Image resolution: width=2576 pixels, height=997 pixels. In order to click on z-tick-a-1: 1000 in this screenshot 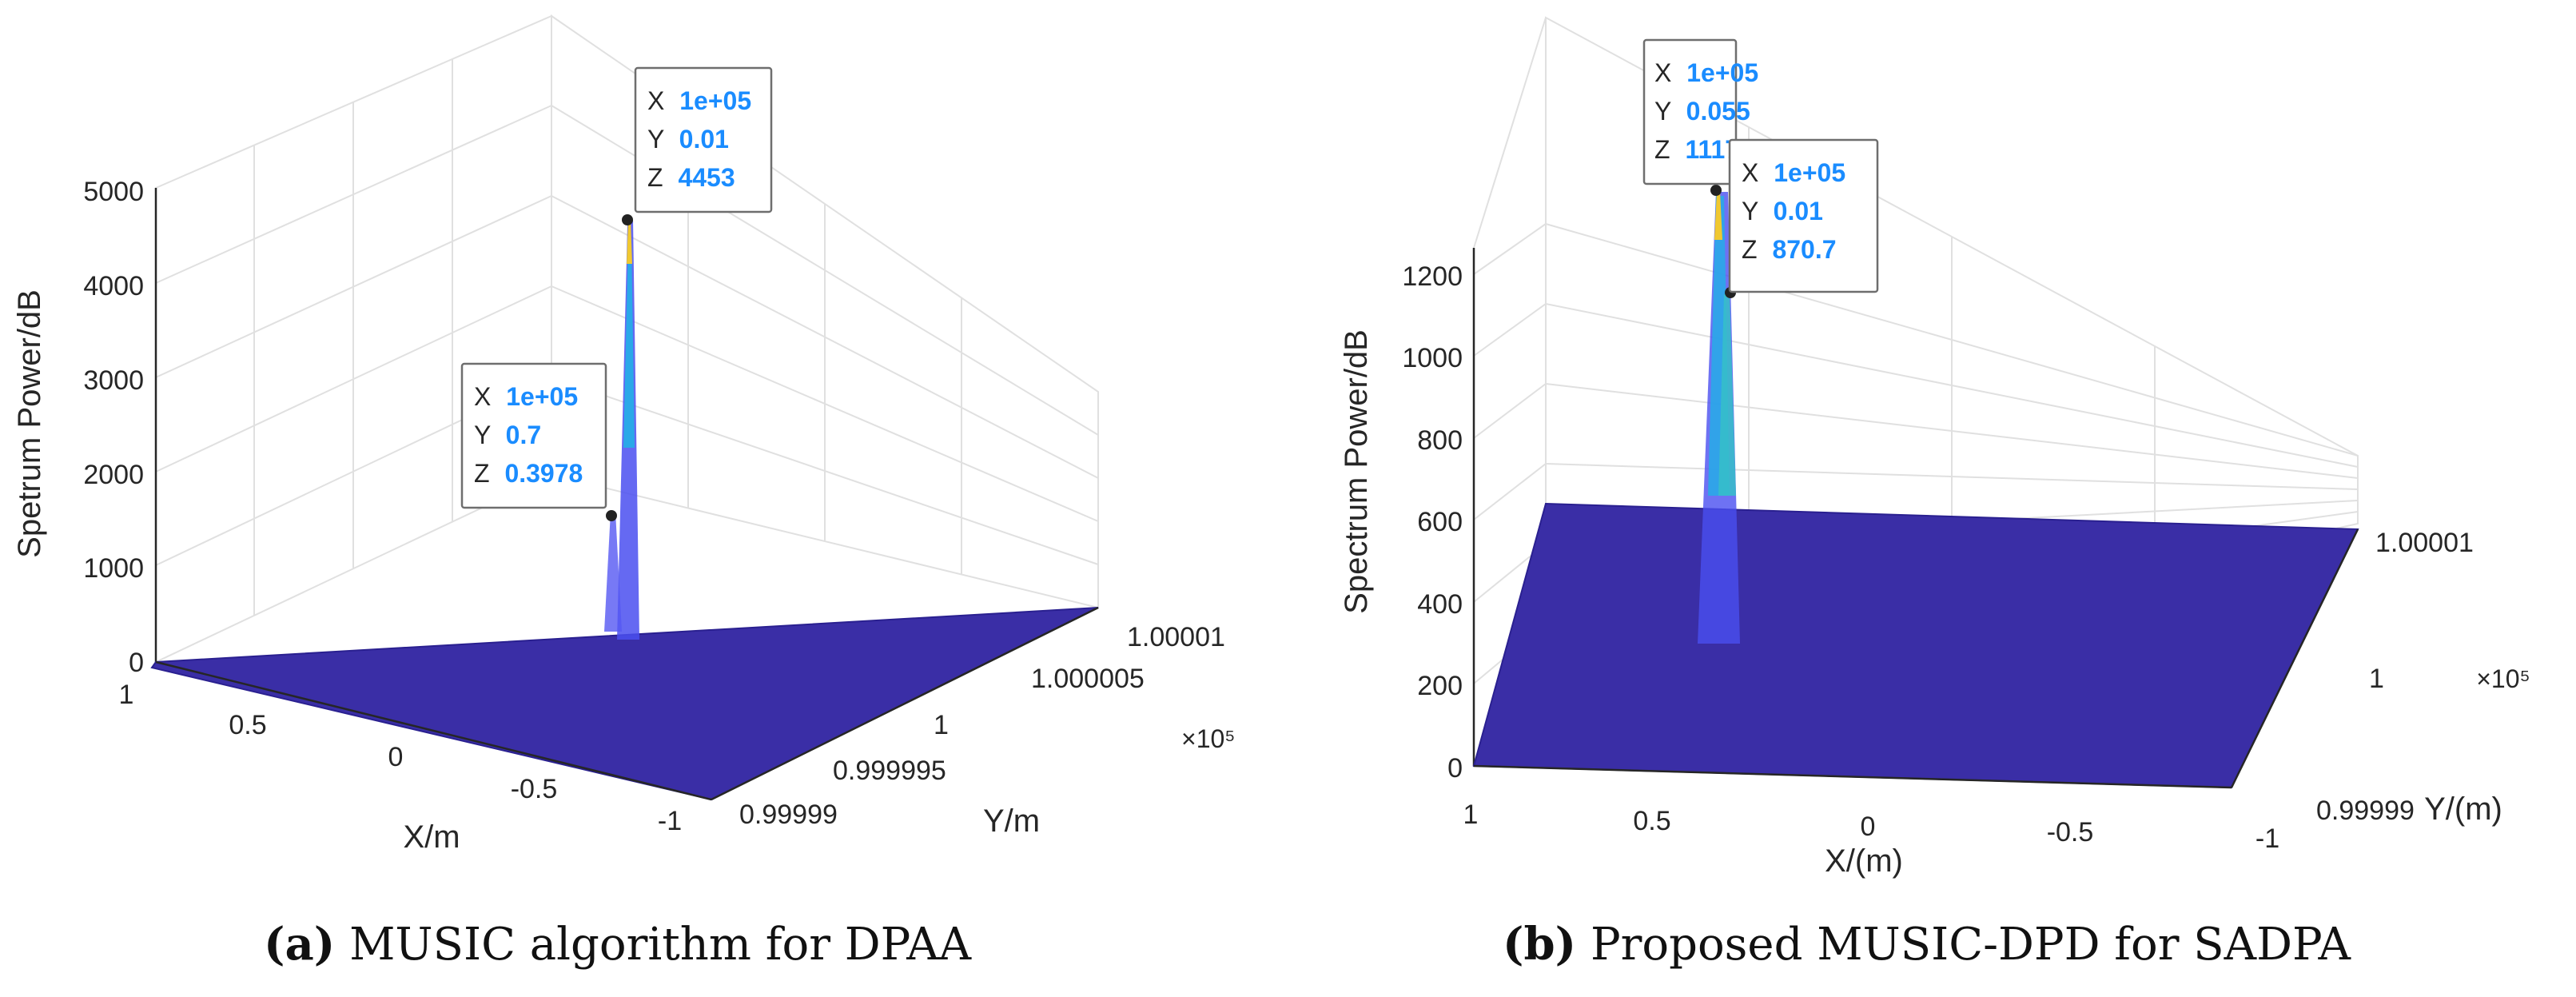, I will do `click(113, 568)`.